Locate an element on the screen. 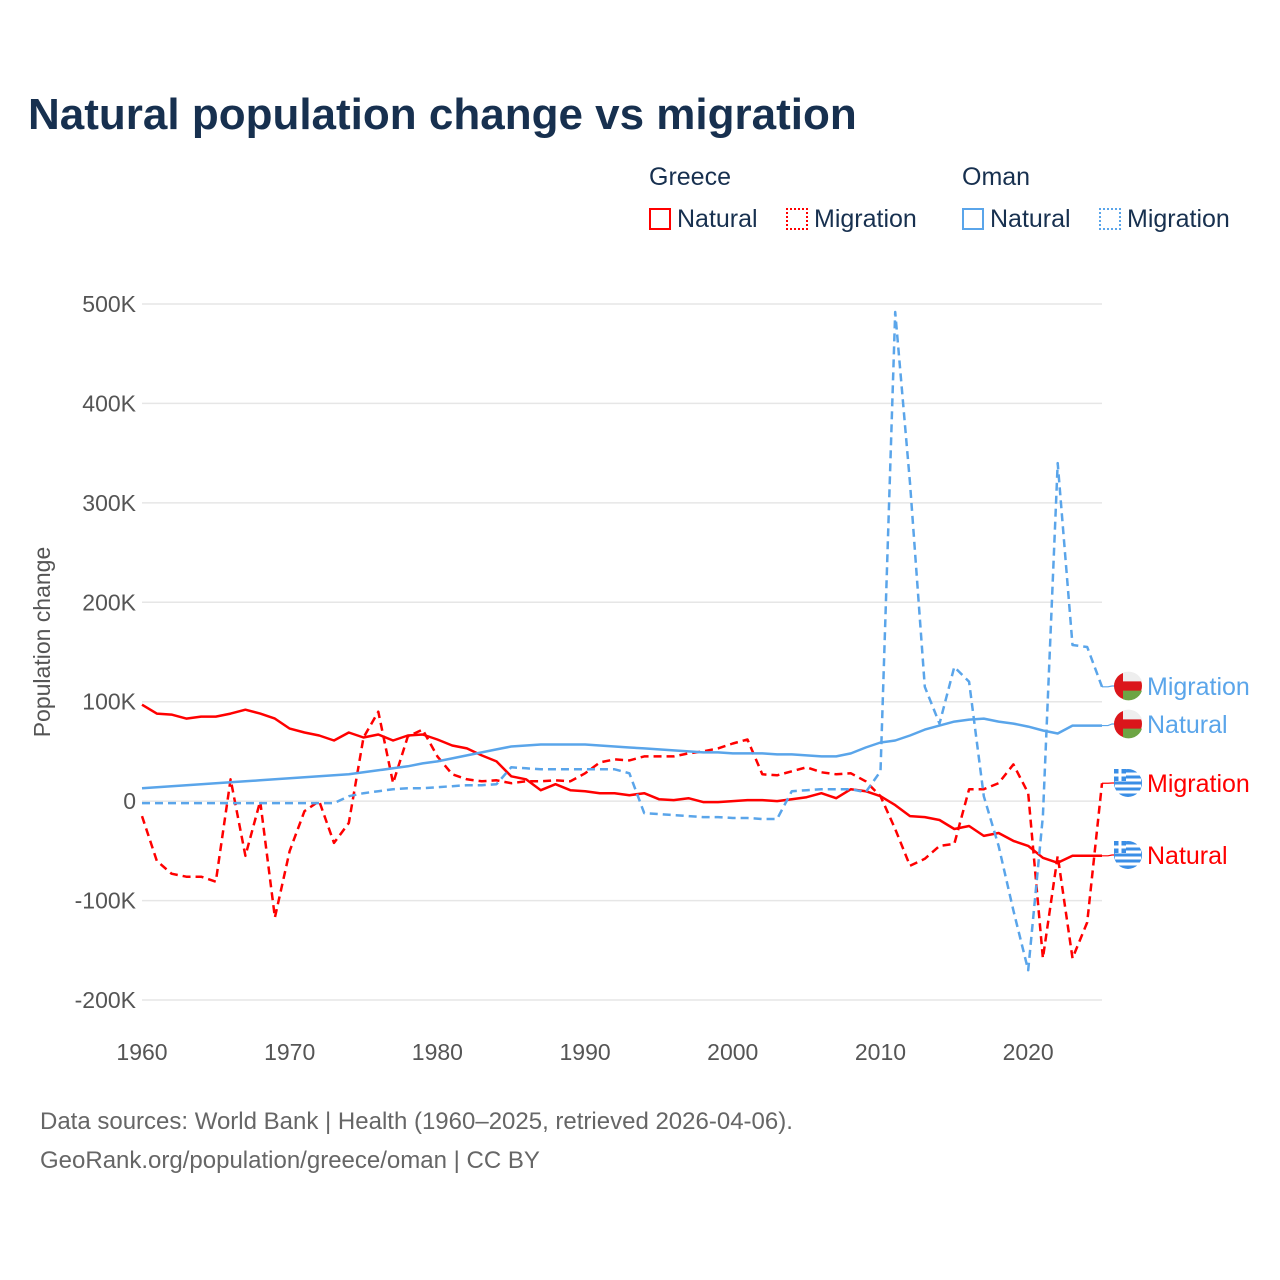 The height and width of the screenshot is (1280, 1280). y-tick-label: 100K is located at coordinates (109, 702).